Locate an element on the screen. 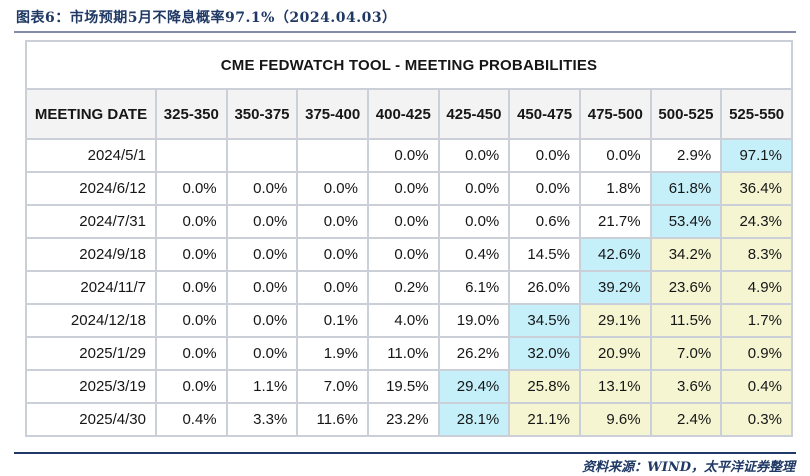  probability-cell: 42.6% is located at coordinates (615, 254).